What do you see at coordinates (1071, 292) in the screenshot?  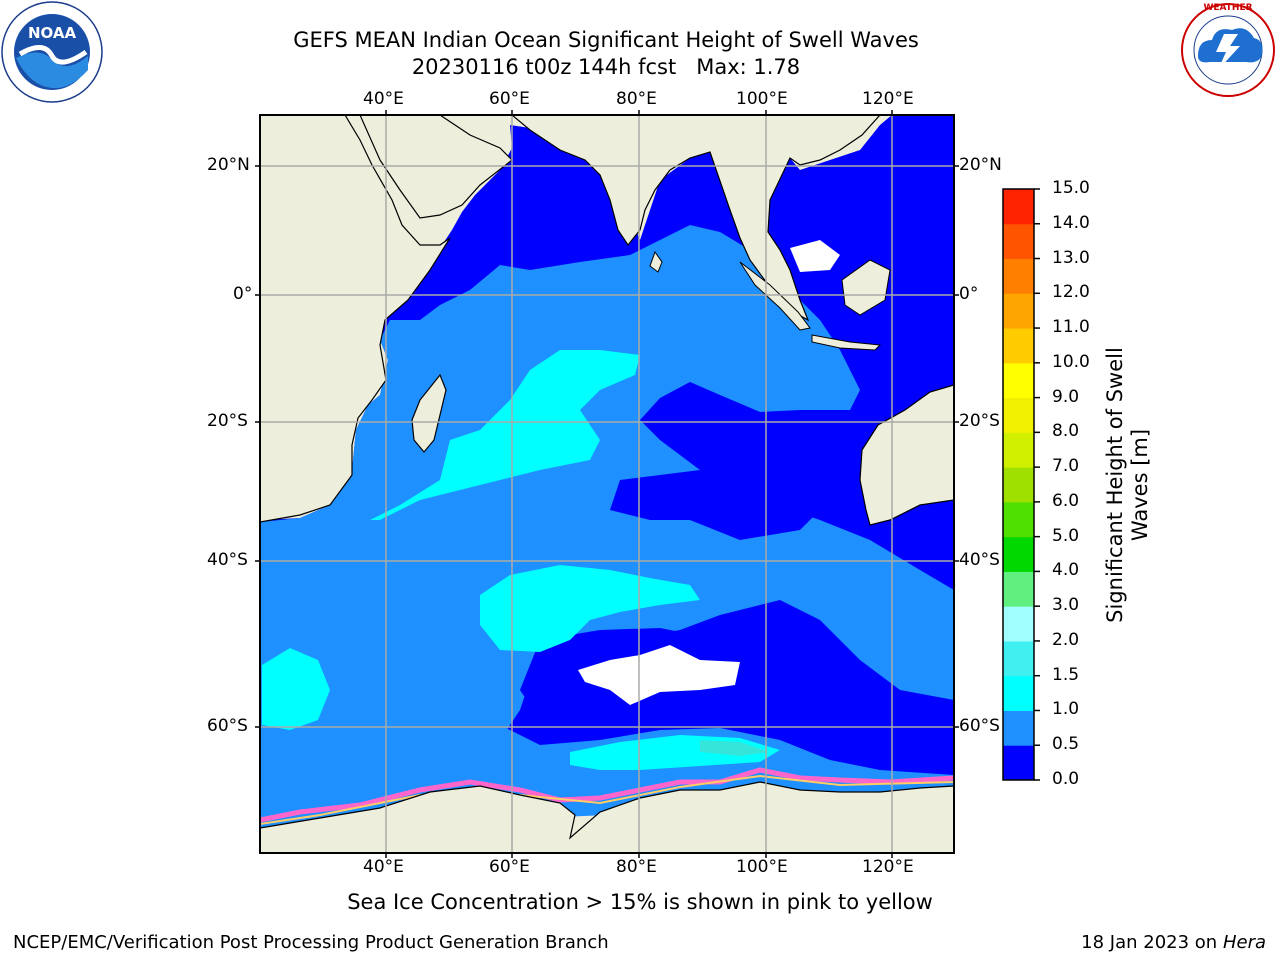 I see `colorbar-tick-label: 12.0` at bounding box center [1071, 292].